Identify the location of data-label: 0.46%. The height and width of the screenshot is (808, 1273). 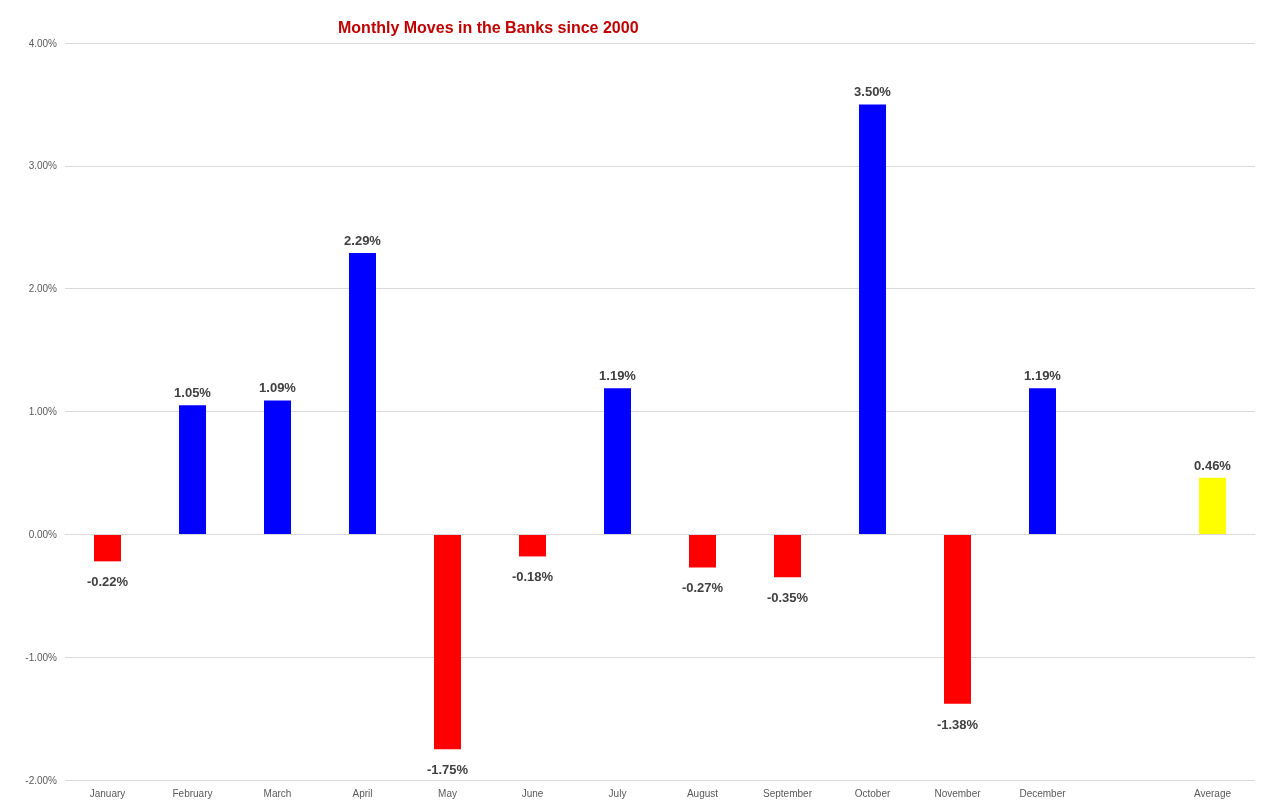
(1213, 465).